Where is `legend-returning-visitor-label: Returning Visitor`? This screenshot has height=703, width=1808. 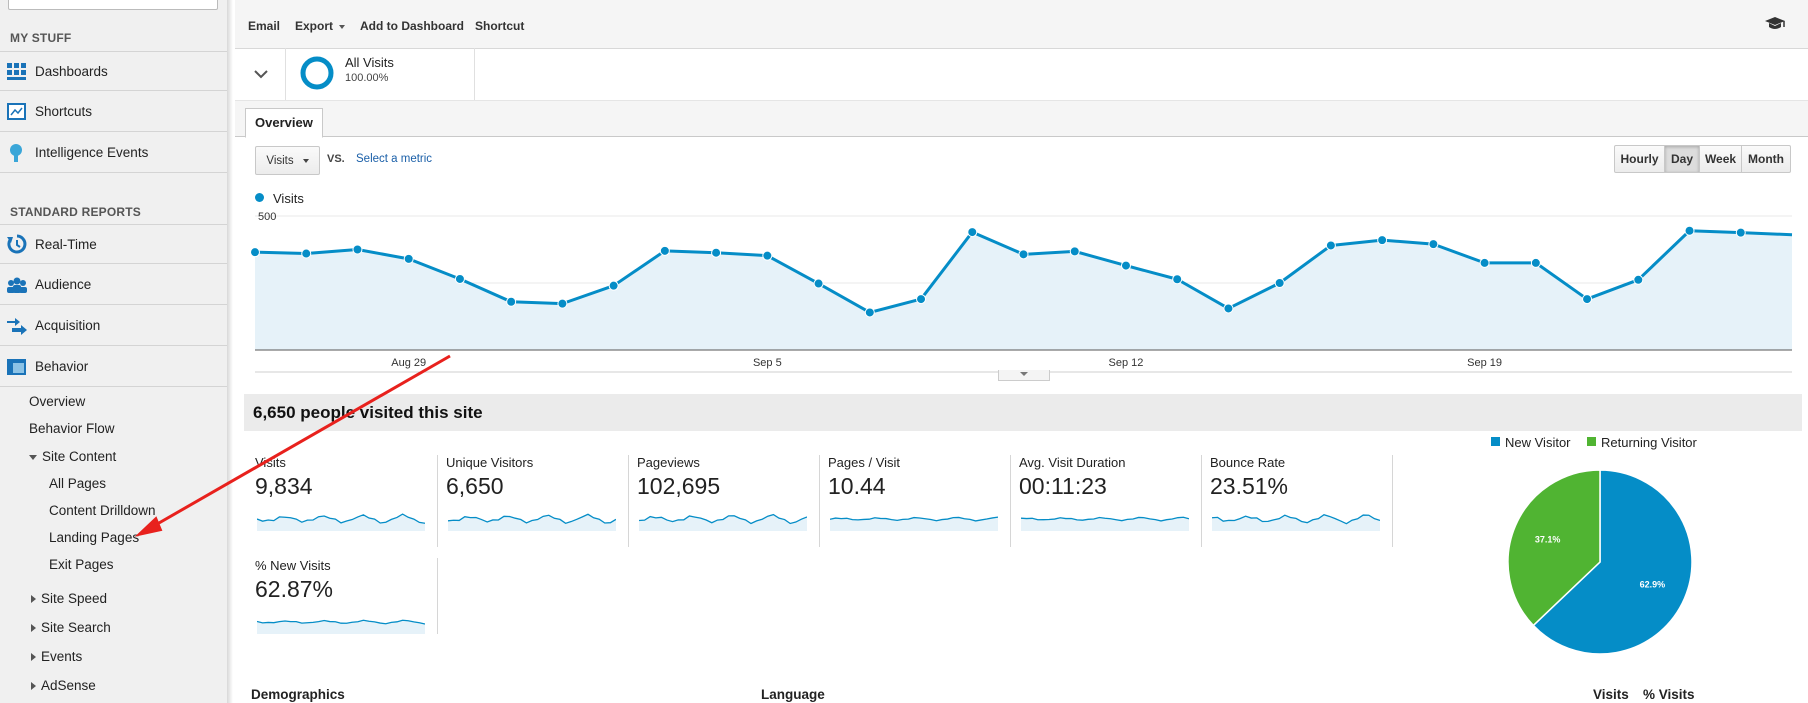 legend-returning-visitor-label: Returning Visitor is located at coordinates (1649, 442).